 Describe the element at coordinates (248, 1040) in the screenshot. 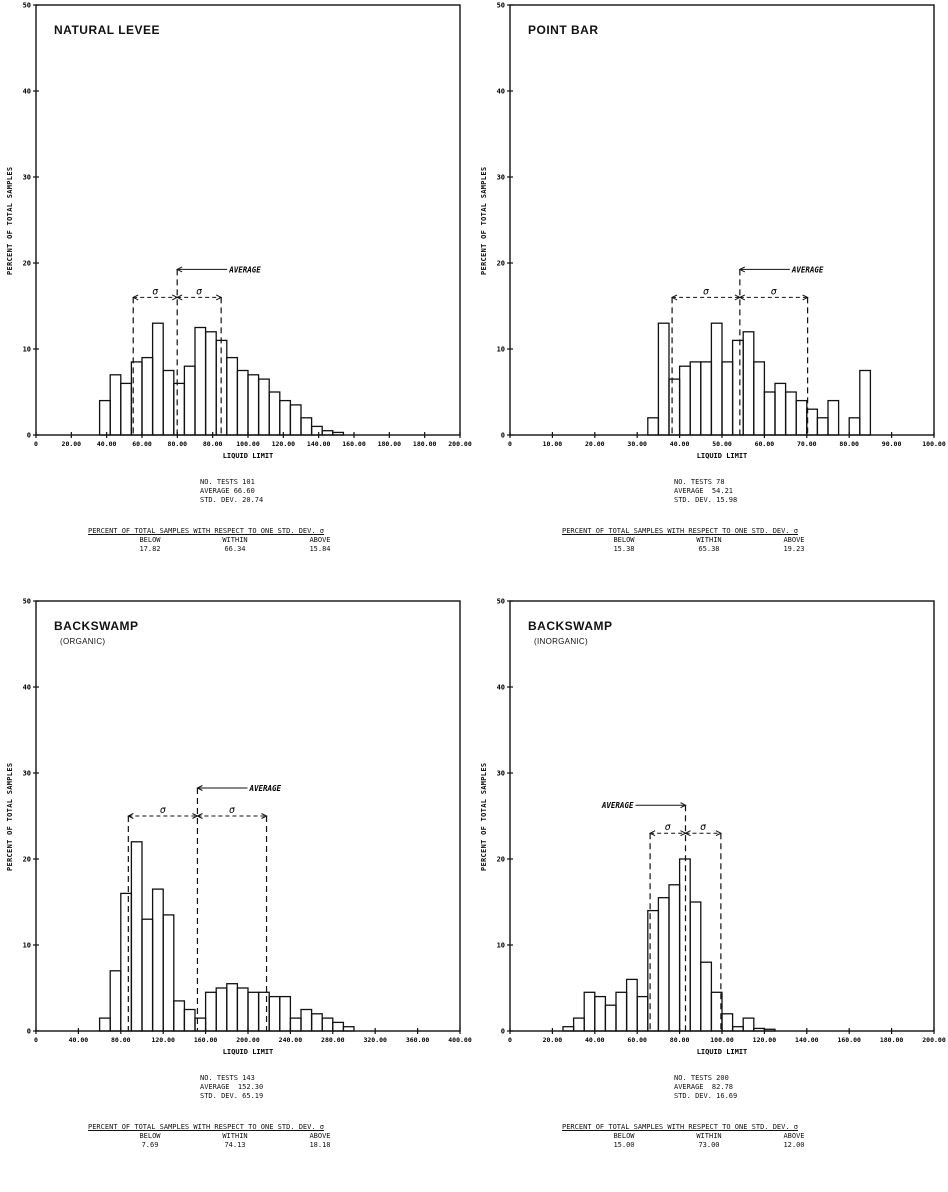

I see `x-tick-label: 200.00` at that location.